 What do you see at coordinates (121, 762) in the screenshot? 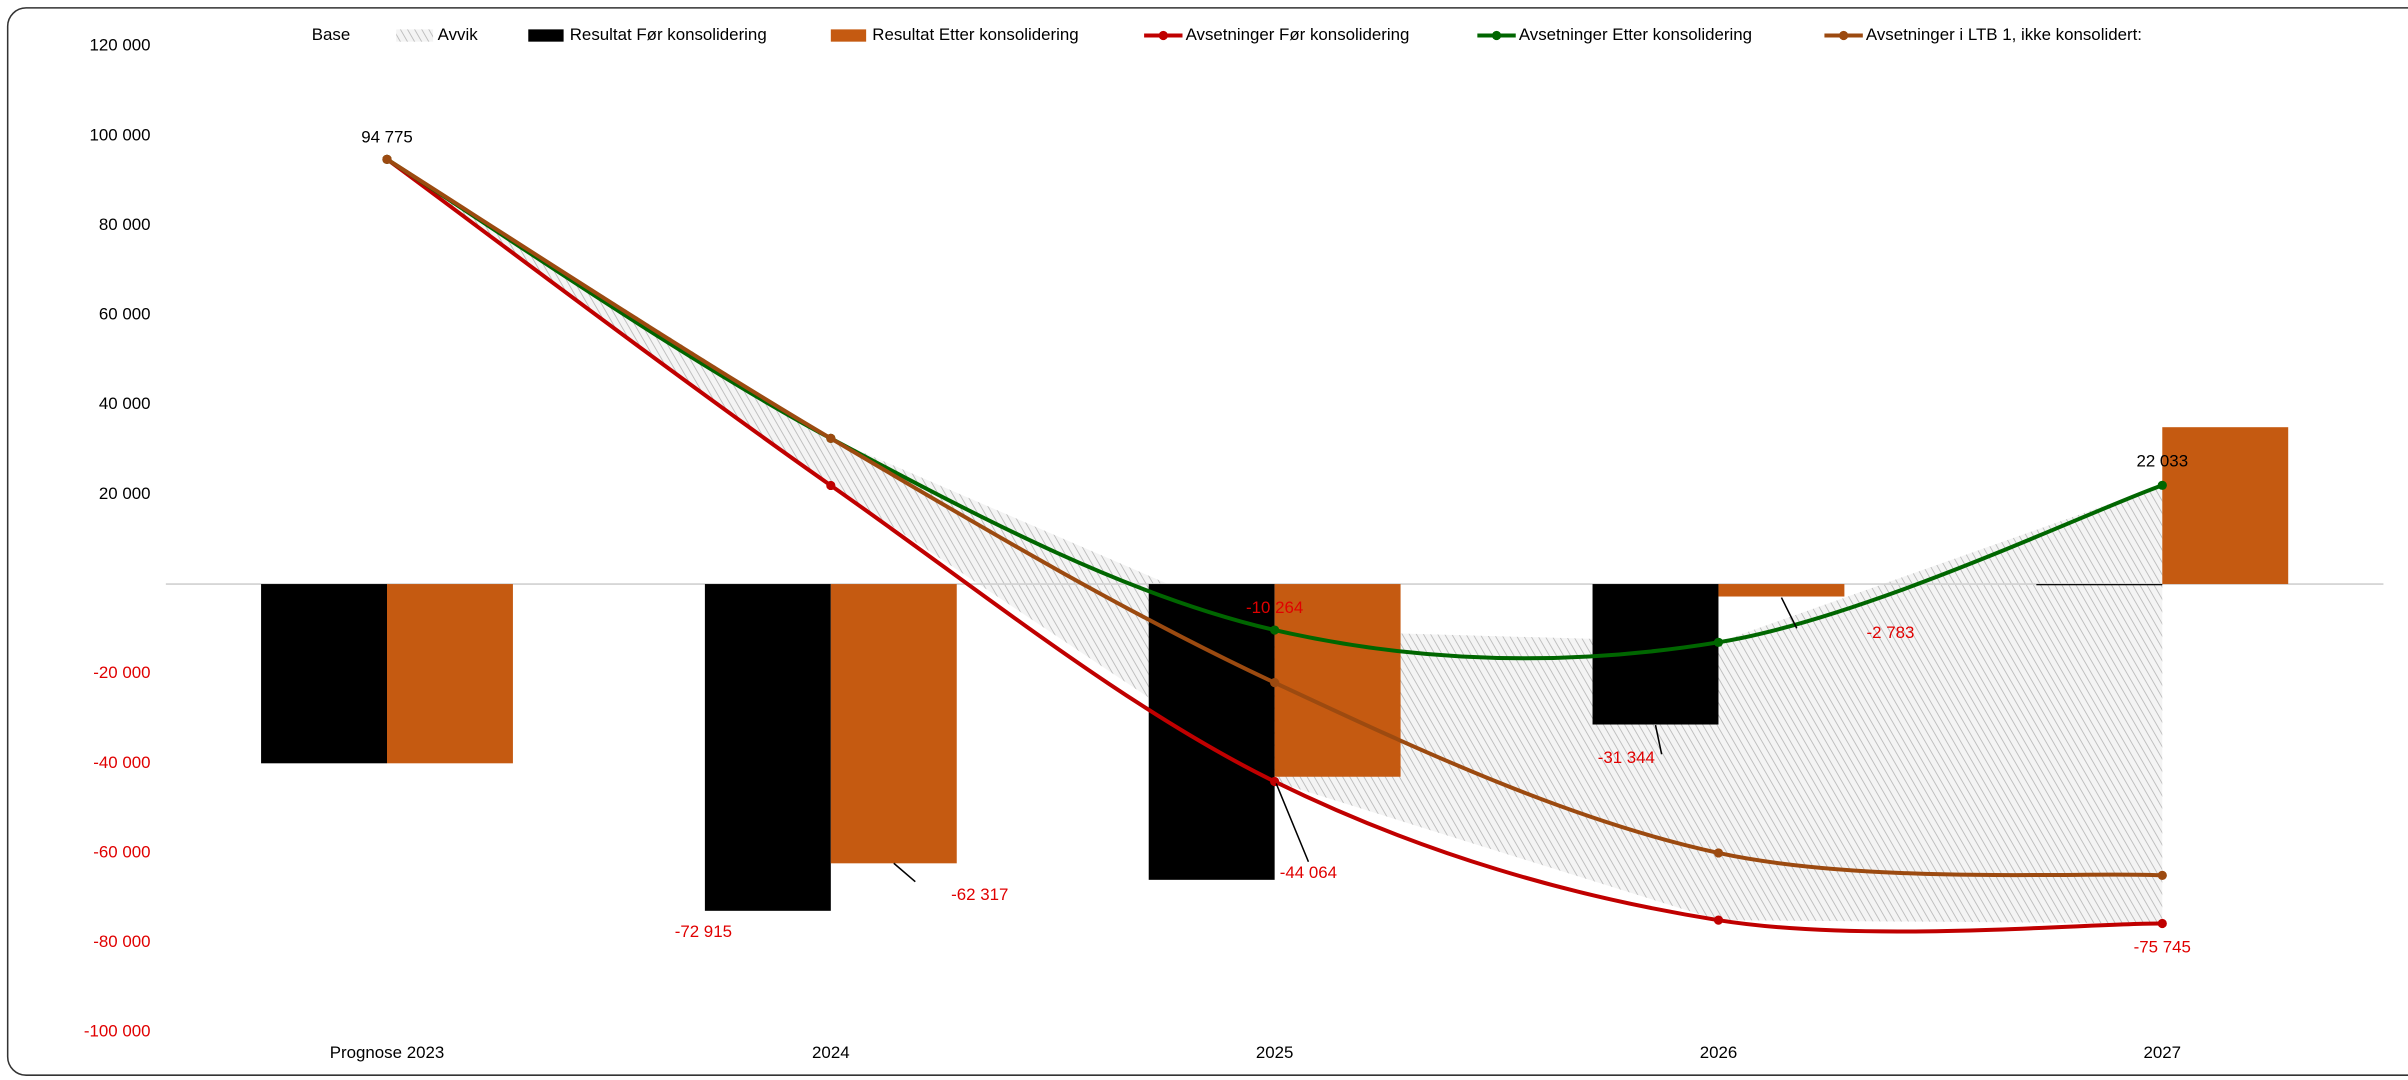
I see `y-tick-label: -40 000` at bounding box center [121, 762].